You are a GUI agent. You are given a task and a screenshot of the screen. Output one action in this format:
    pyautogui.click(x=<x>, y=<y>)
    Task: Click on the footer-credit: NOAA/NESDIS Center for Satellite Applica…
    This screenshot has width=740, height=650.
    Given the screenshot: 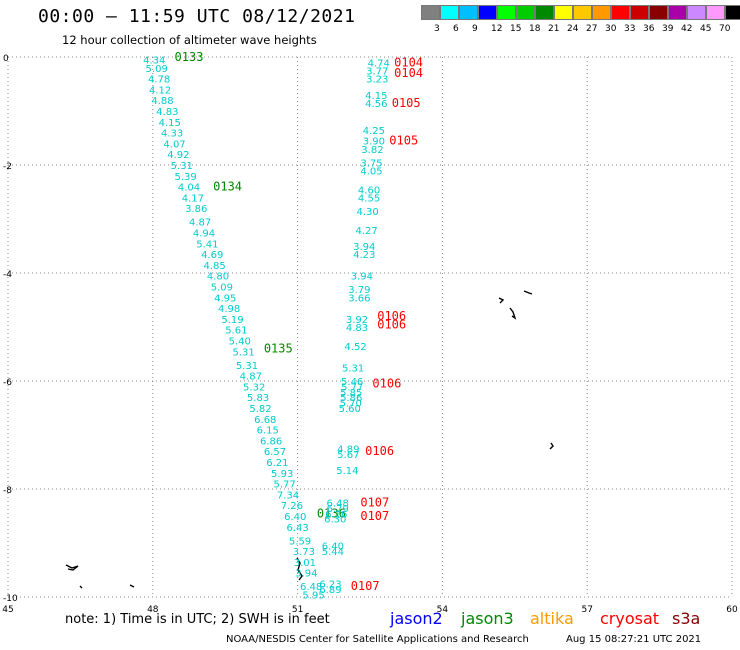 What is the action you would take?
    pyautogui.click(x=377, y=639)
    